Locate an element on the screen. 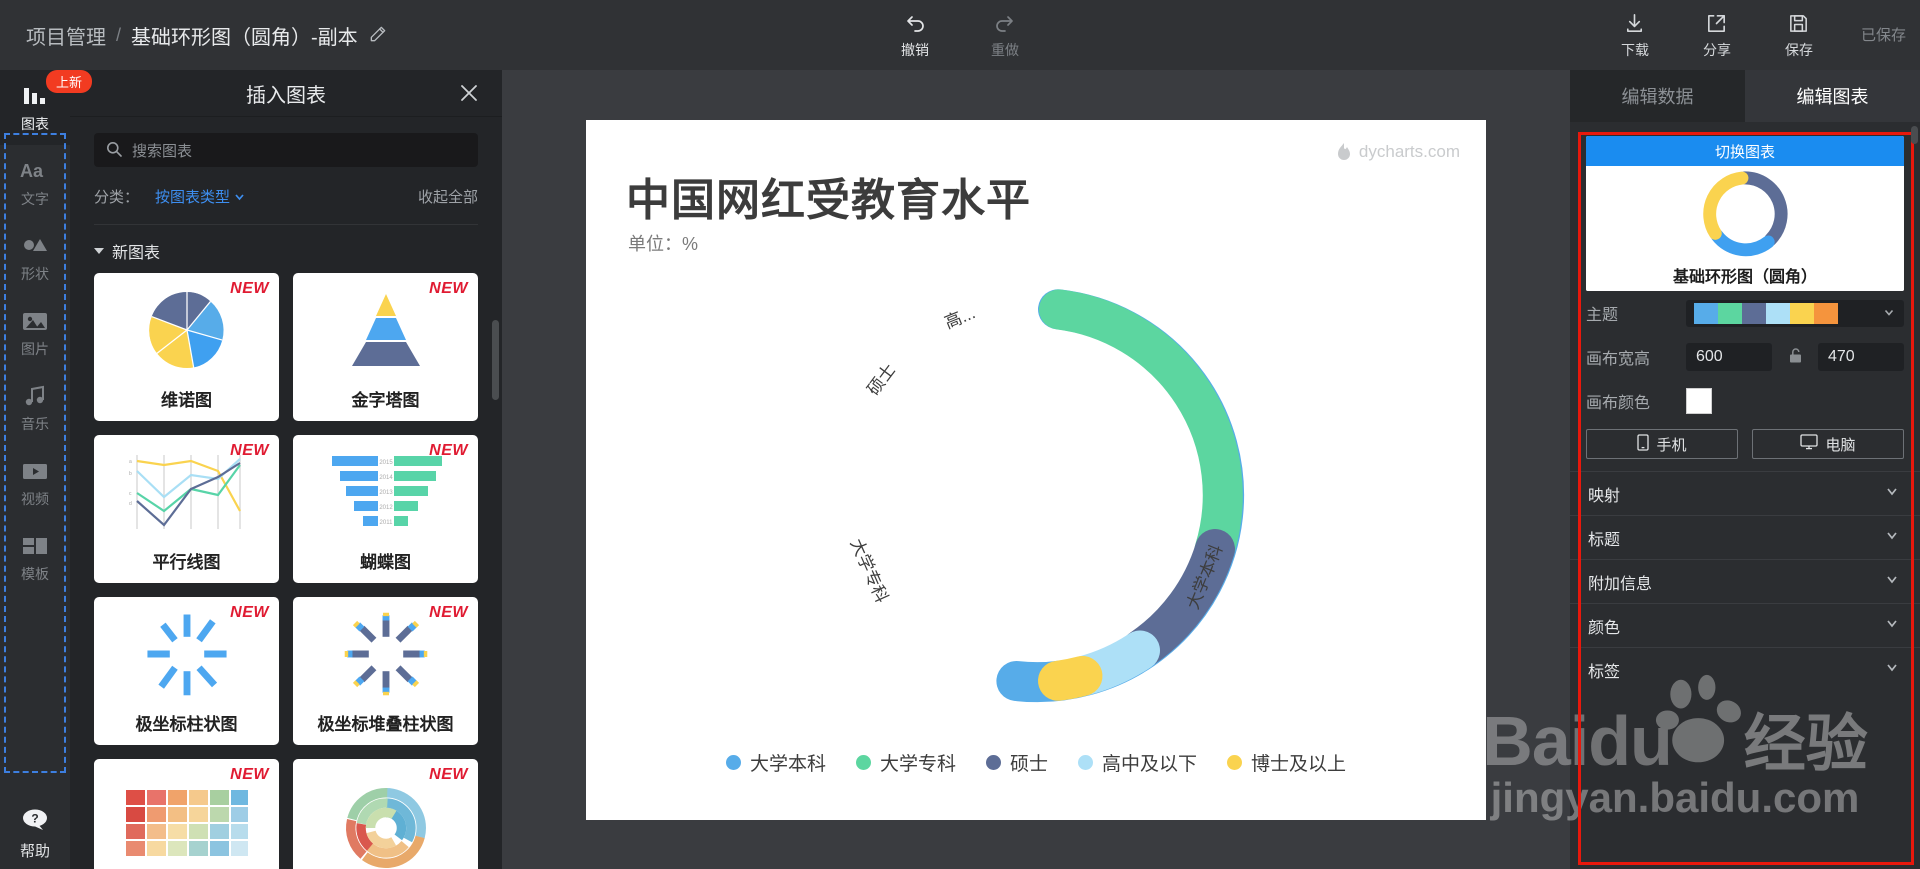 This screenshot has width=1920, height=869. left-rail: 上新 图表 Aa 文字 形状 图片 is located at coordinates (46, 469).